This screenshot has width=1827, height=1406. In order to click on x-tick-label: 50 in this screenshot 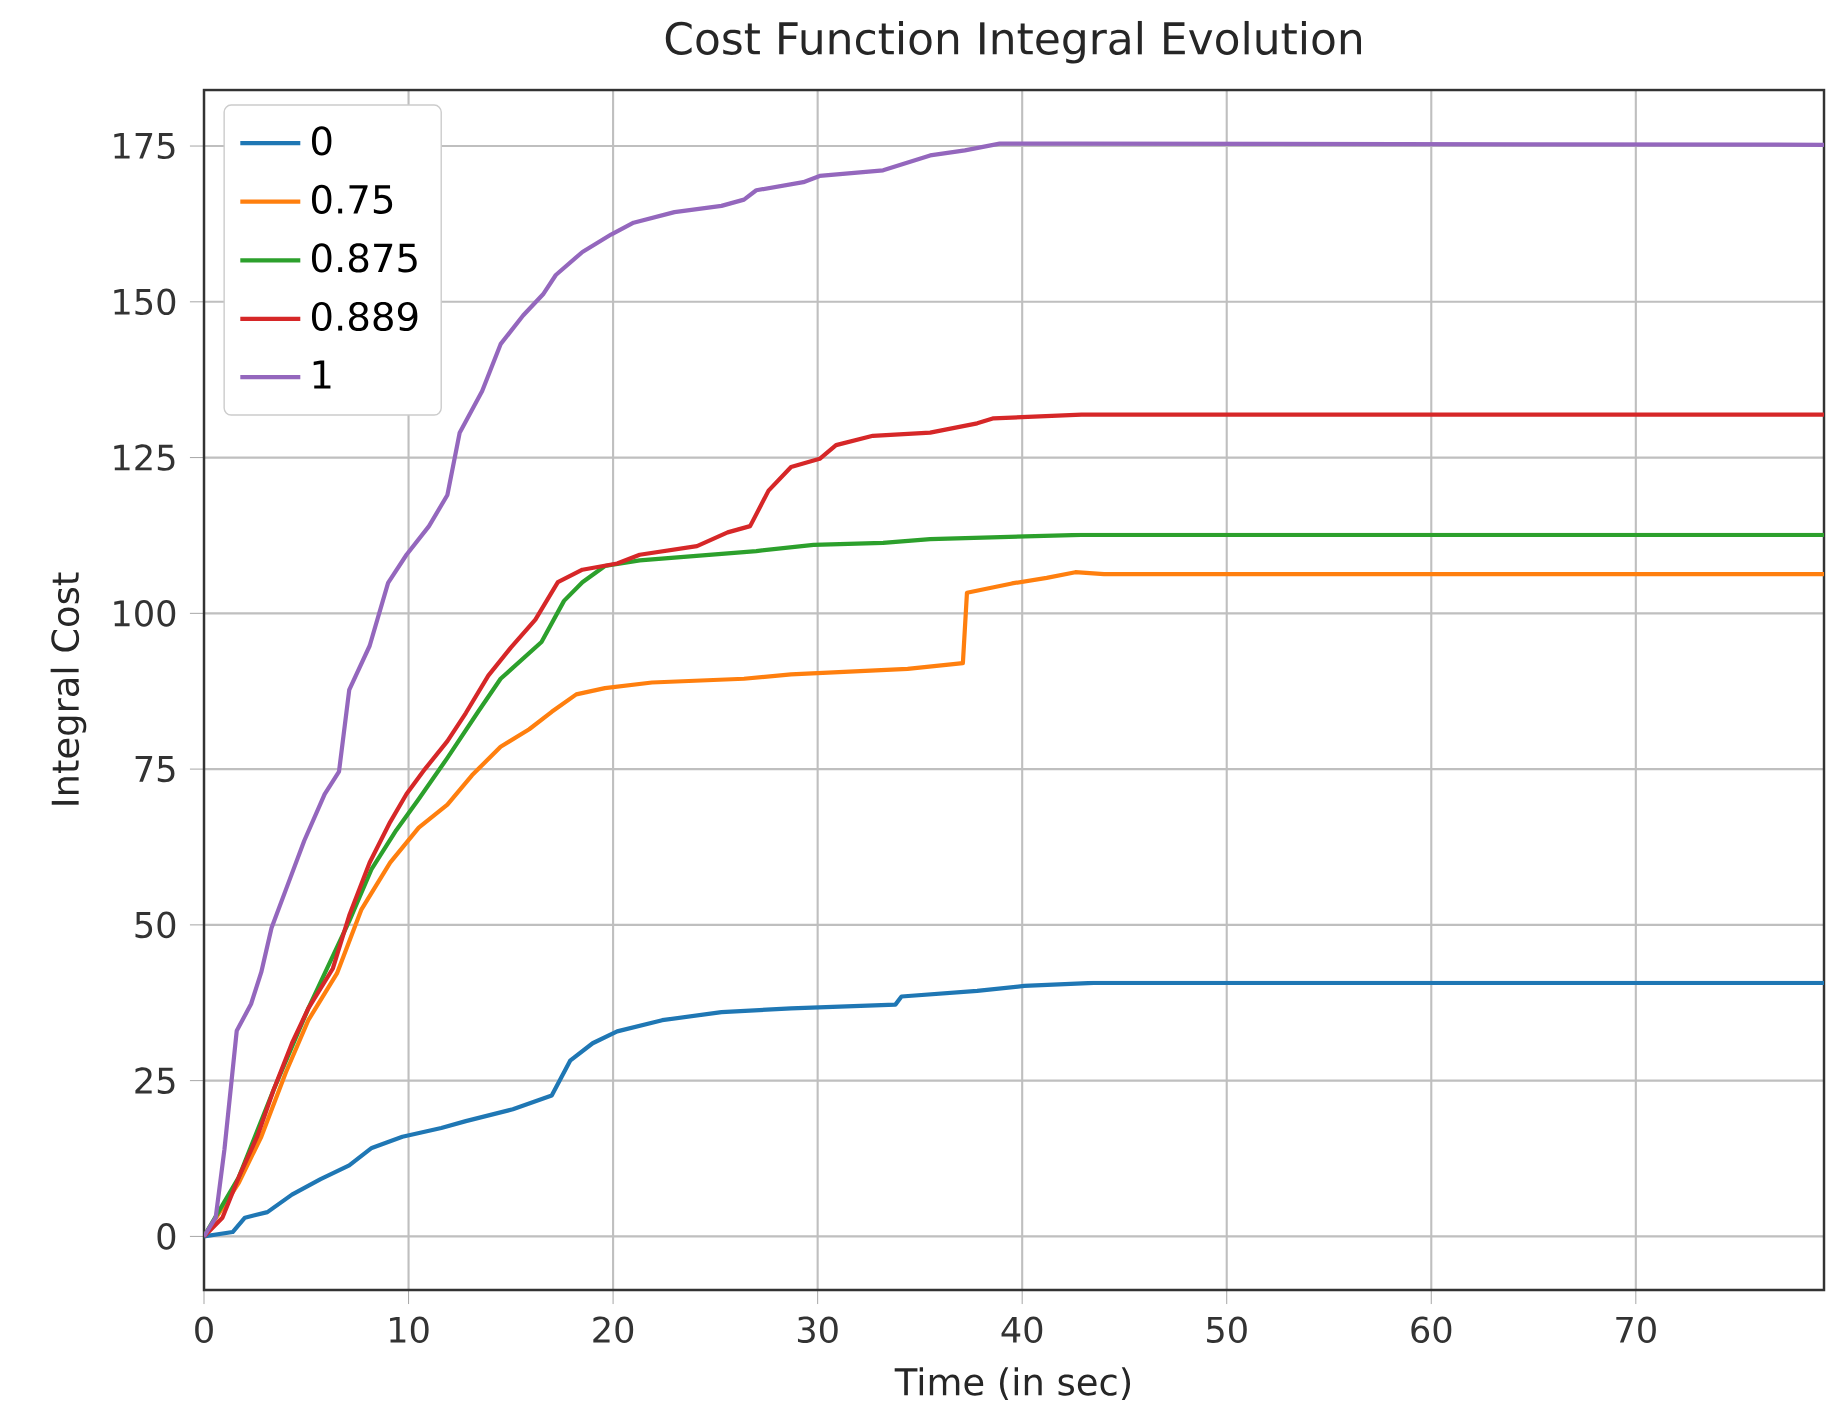, I will do `click(1227, 1330)`.